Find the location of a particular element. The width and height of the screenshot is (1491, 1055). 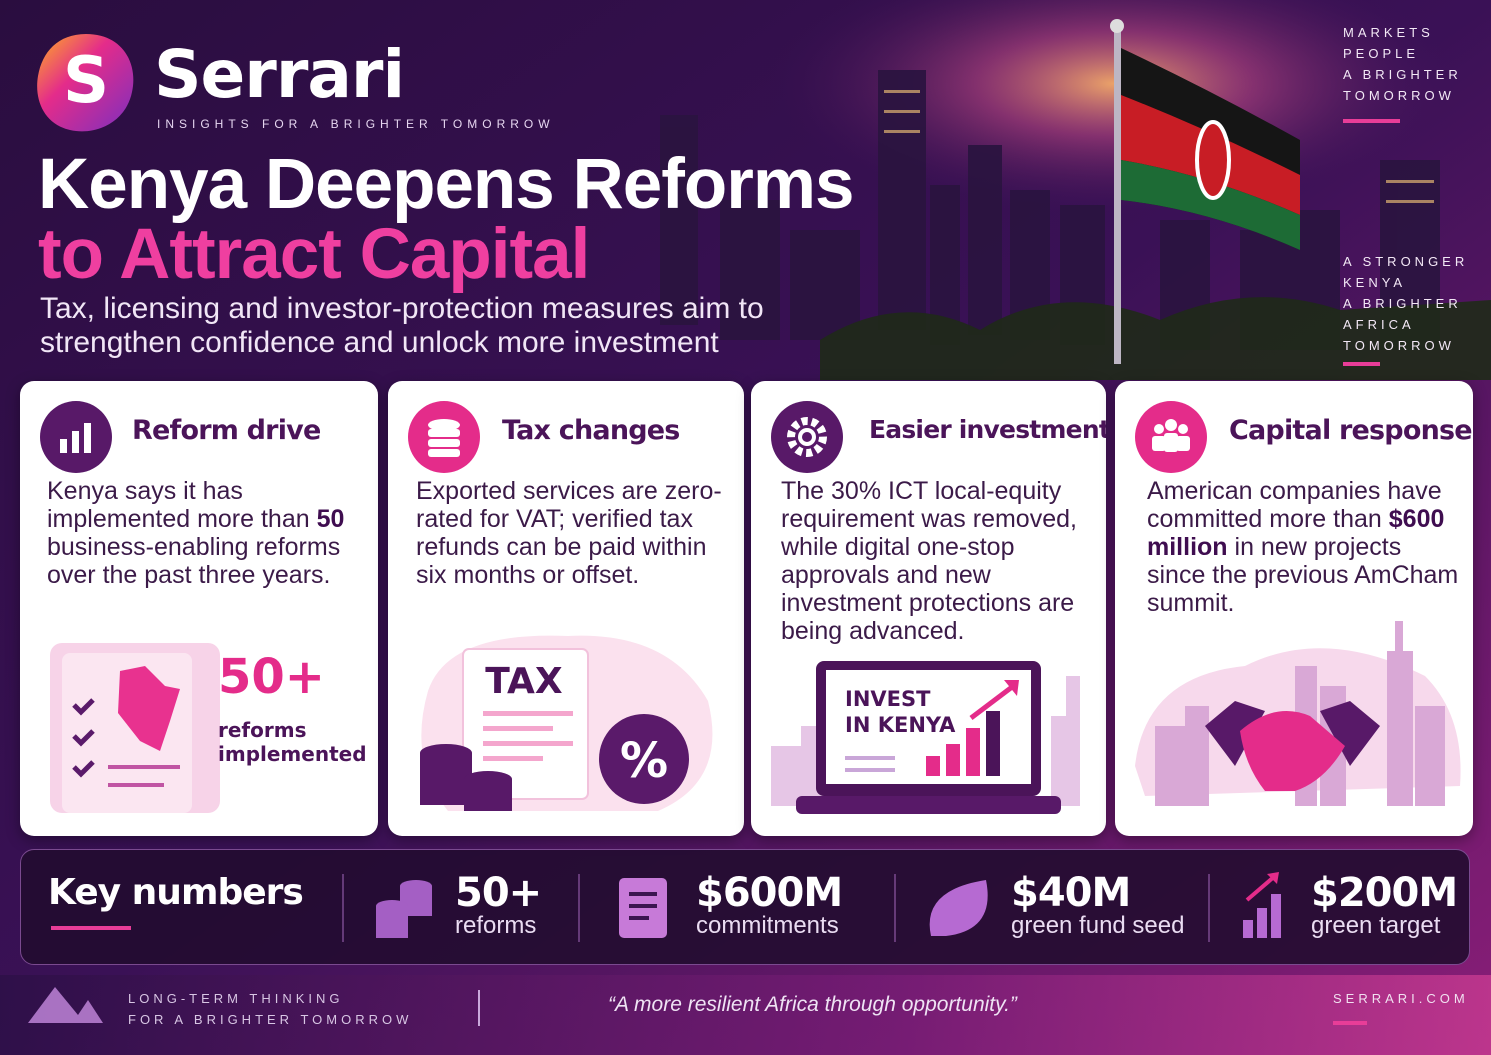

card-title: Capital response is located at coordinates (1351, 430).